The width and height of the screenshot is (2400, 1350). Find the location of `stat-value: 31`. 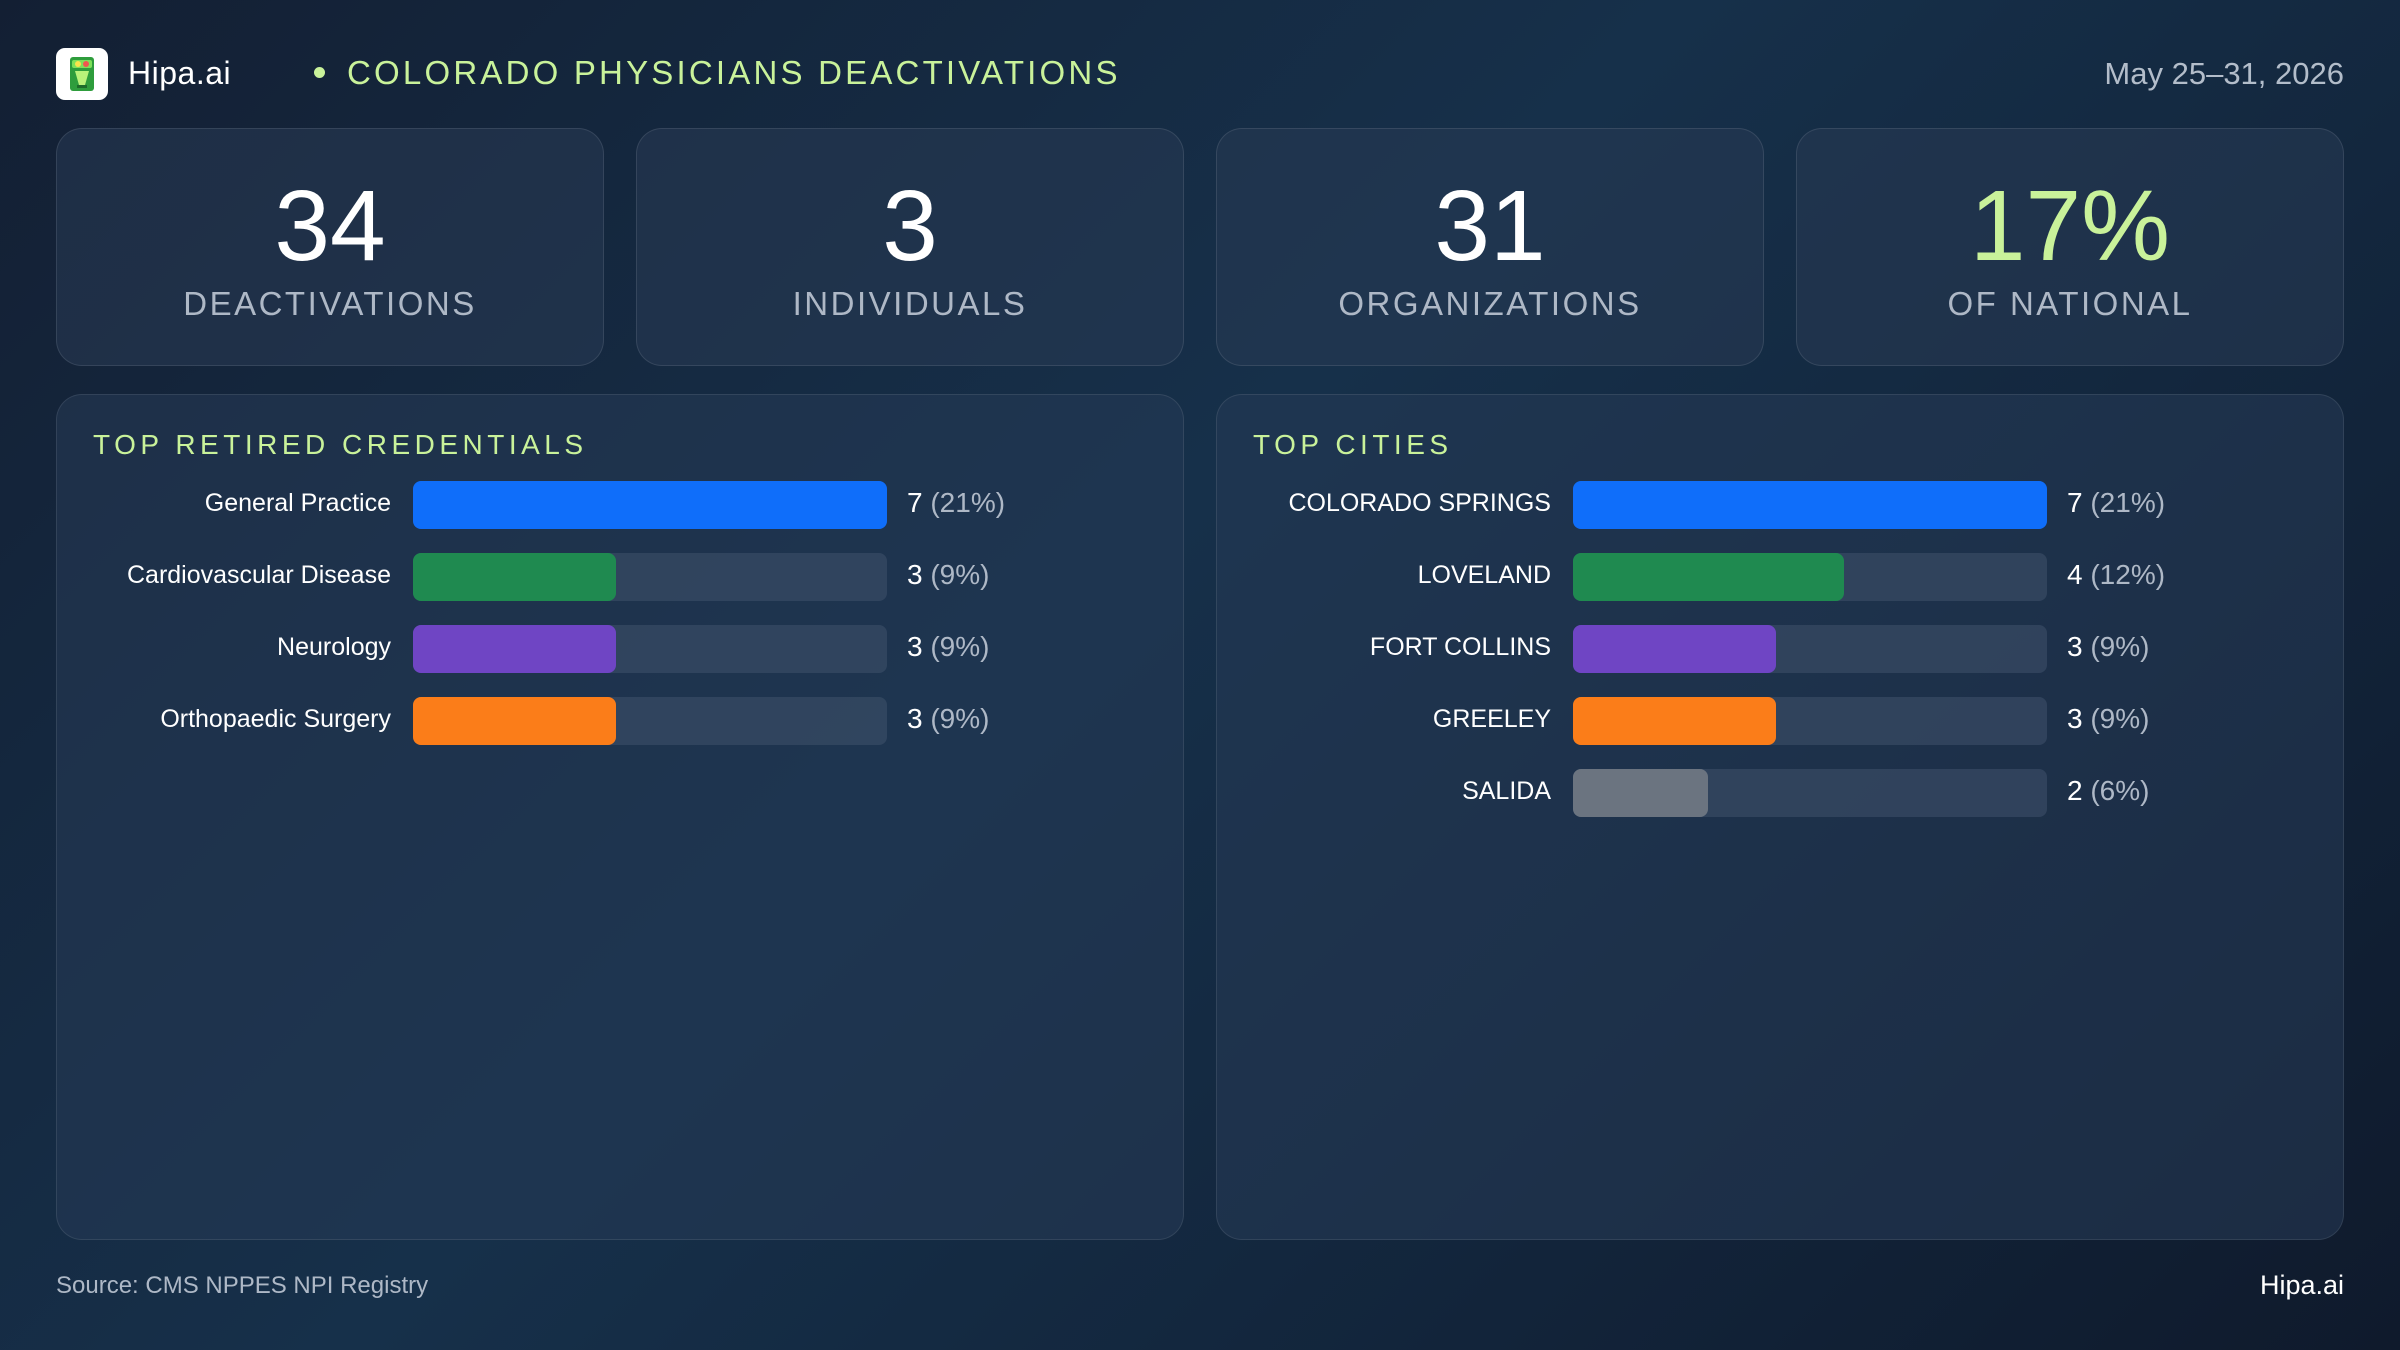

stat-value: 31 is located at coordinates (1490, 226).